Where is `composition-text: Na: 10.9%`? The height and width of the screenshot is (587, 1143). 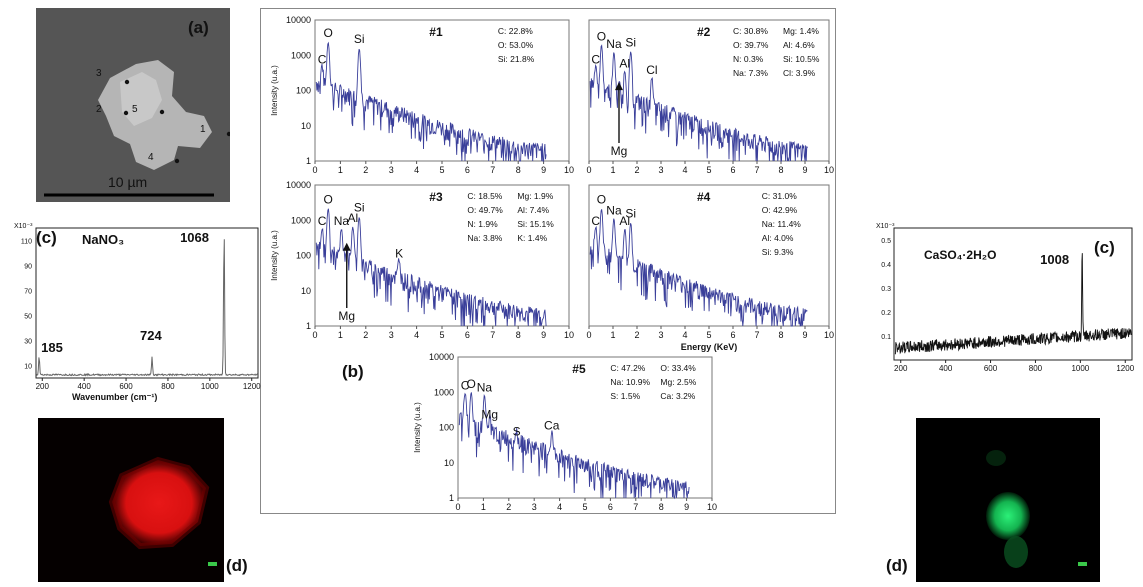 composition-text: Na: 10.9% is located at coordinates (630, 382).